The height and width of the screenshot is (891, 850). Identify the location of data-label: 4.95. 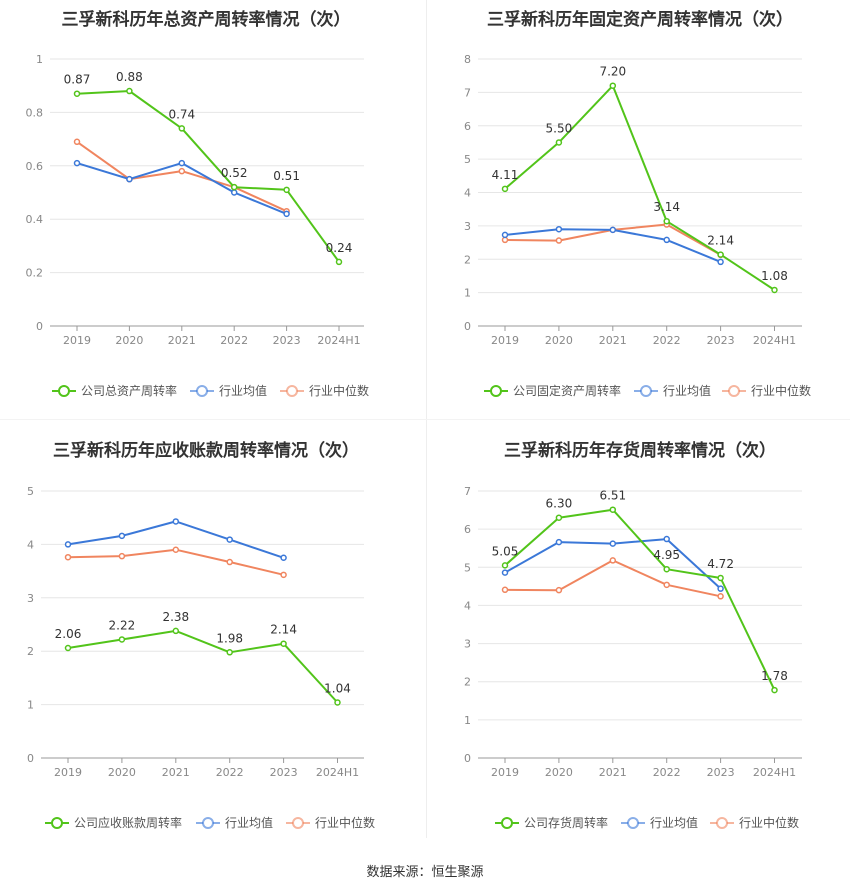
(666, 555).